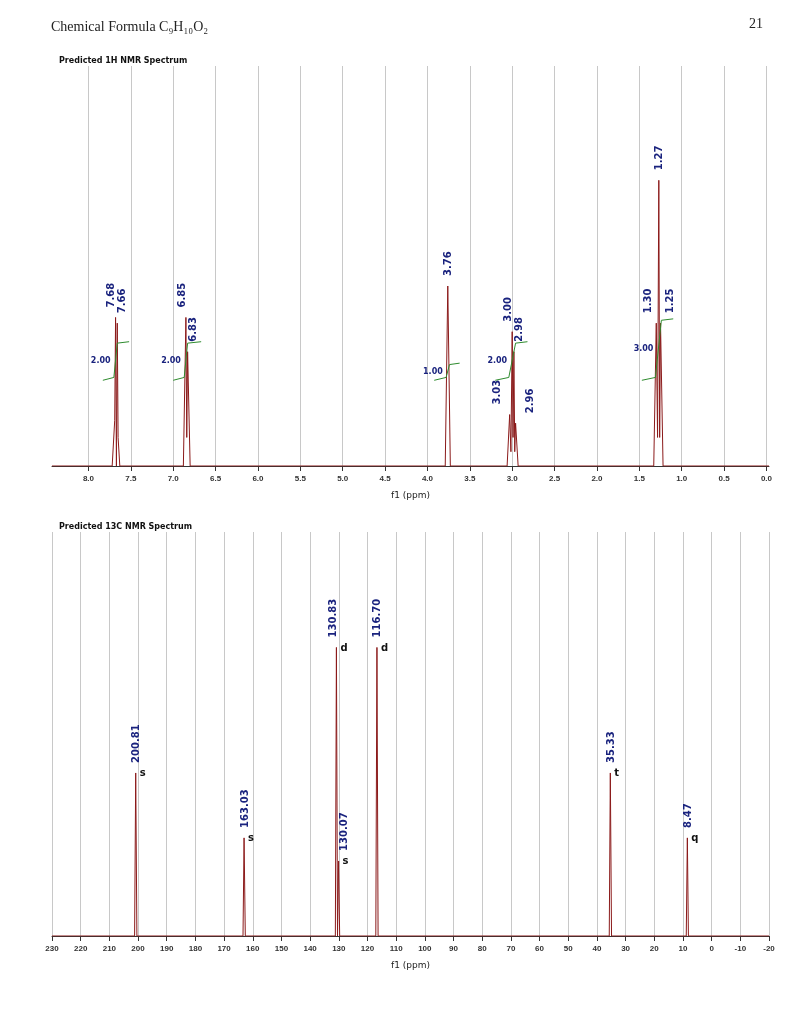  I want to click on x-tick-label: 0.0, so click(766, 478).